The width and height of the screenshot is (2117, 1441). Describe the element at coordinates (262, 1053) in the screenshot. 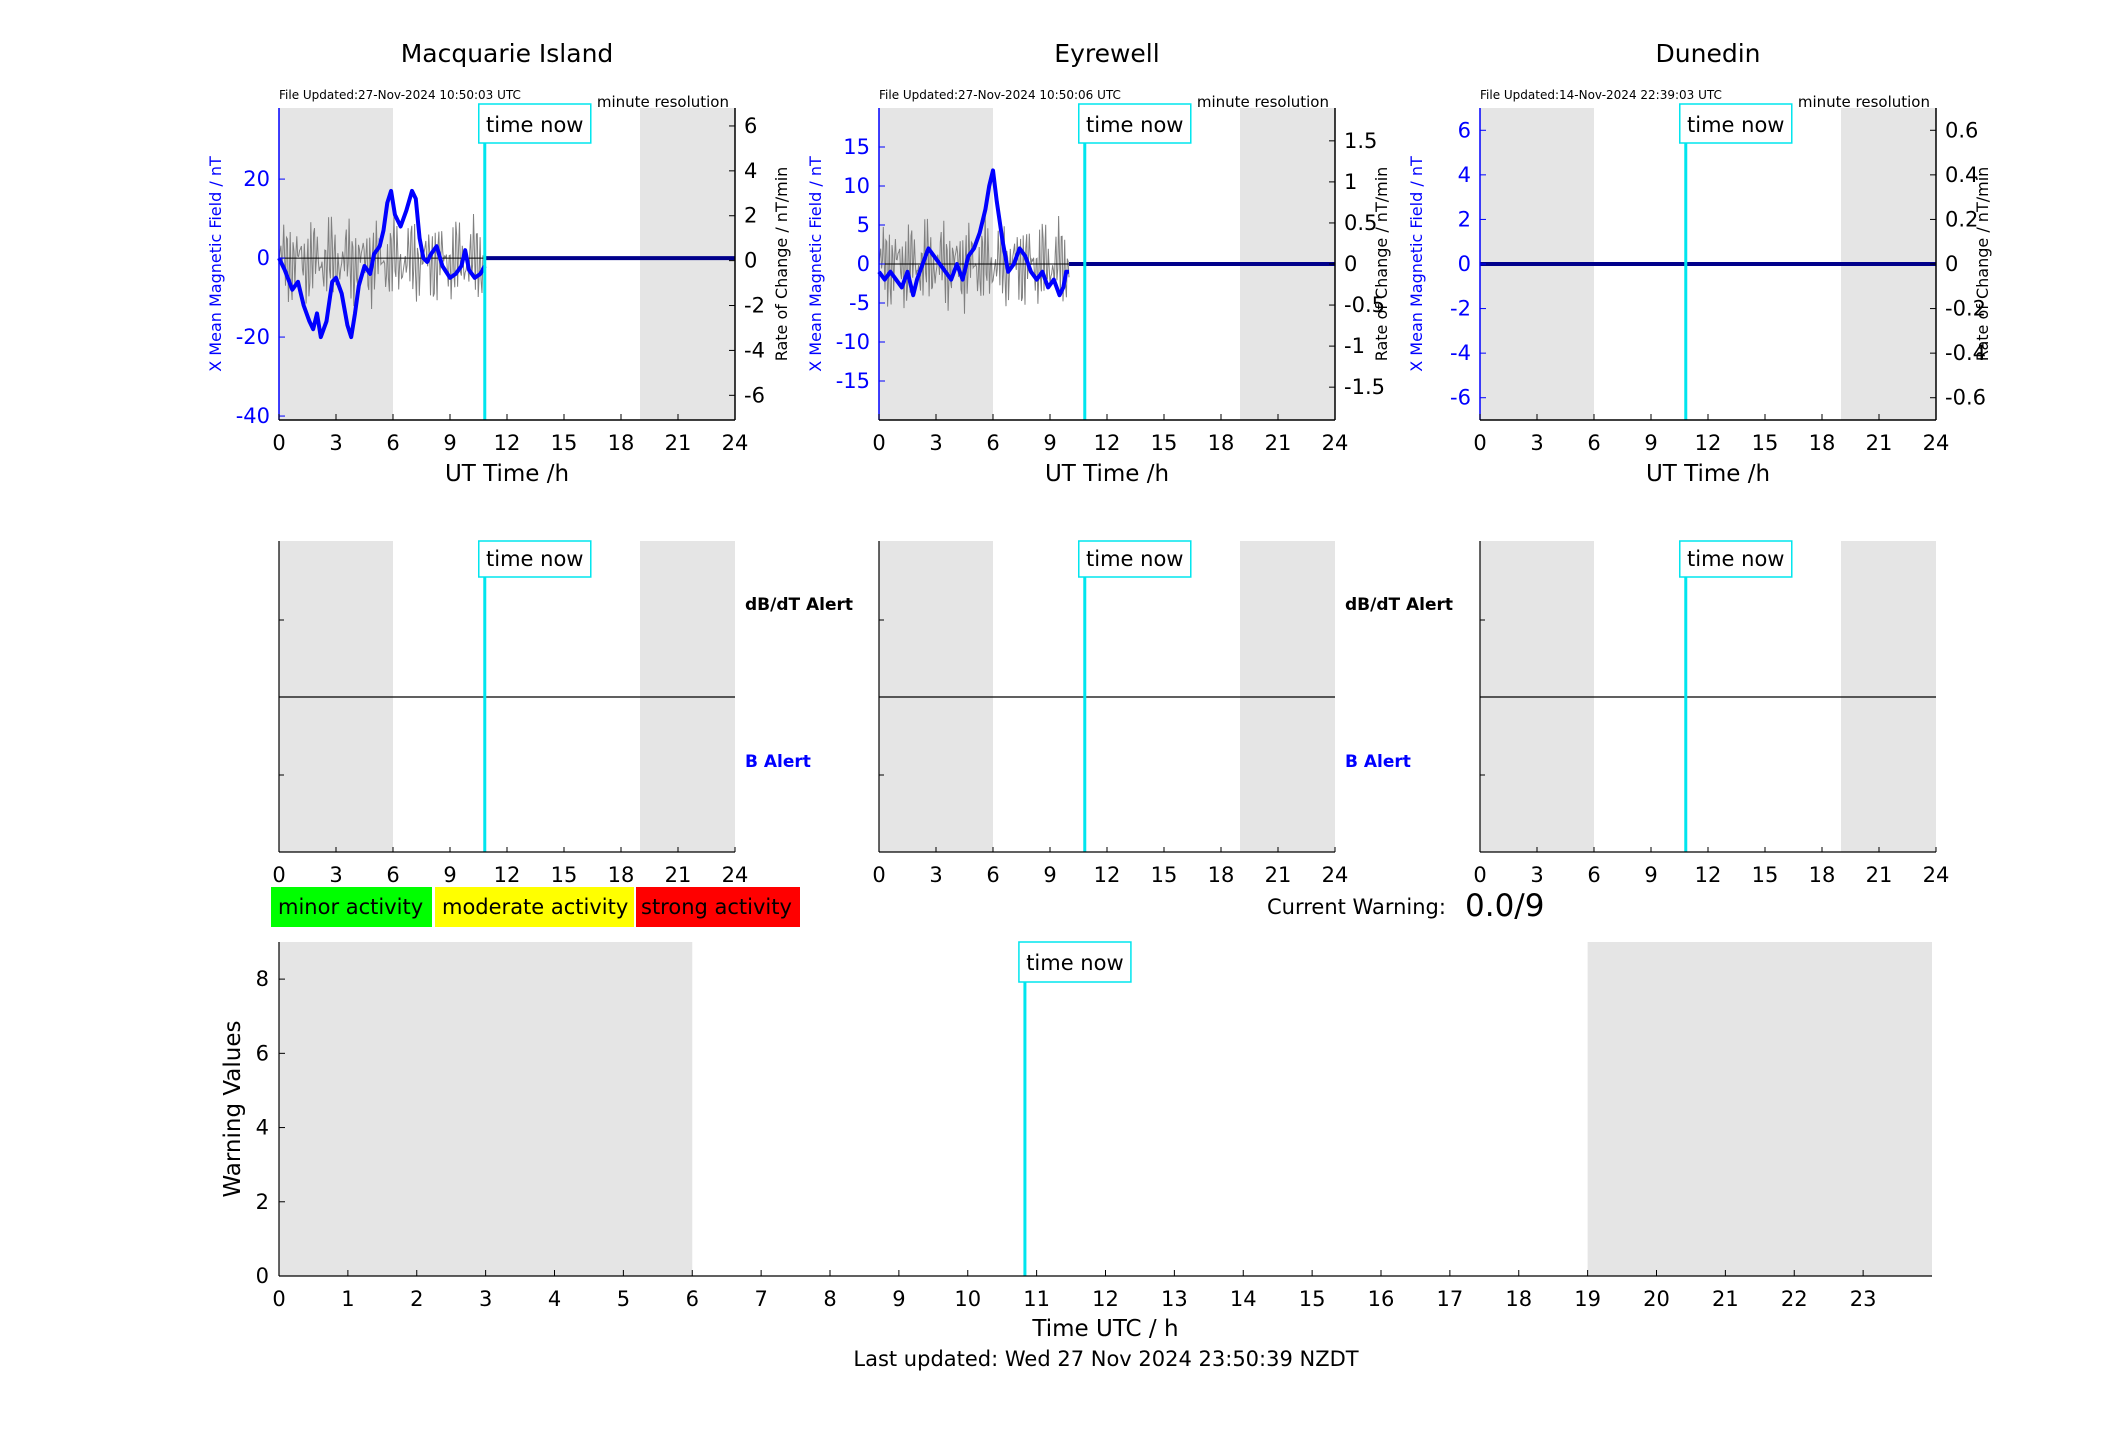

I see `y-tick-label: 6` at that location.